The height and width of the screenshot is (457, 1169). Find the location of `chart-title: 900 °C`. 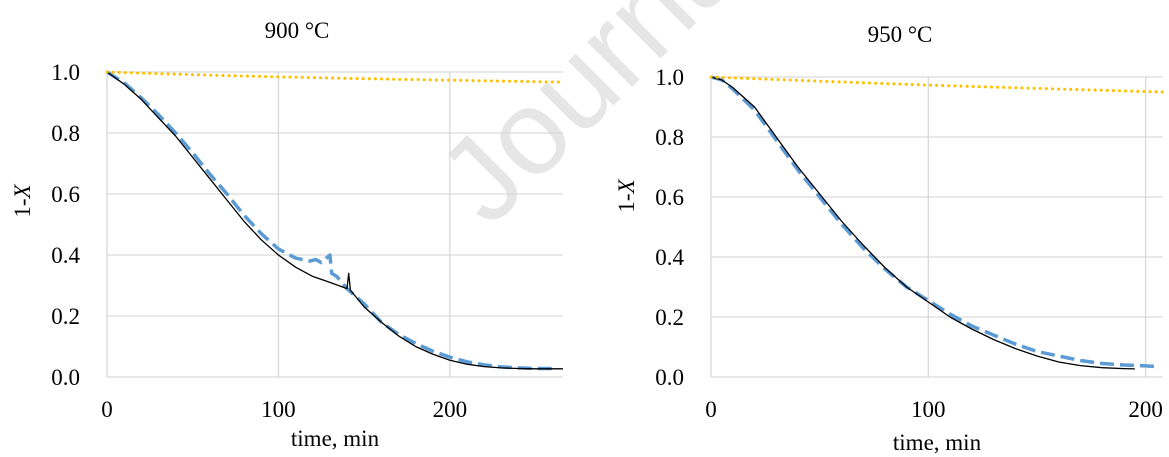

chart-title: 900 °C is located at coordinates (297, 30).